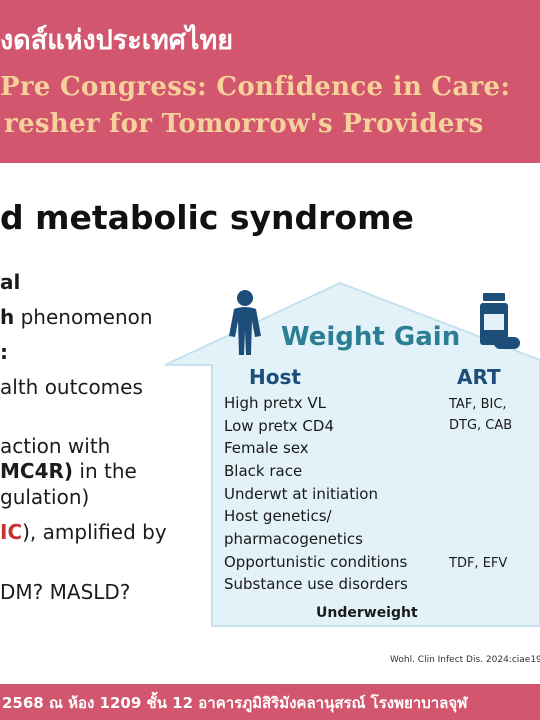 The height and width of the screenshot is (720, 540). I want to click on art-item: TDF, EFV, so click(478, 563).